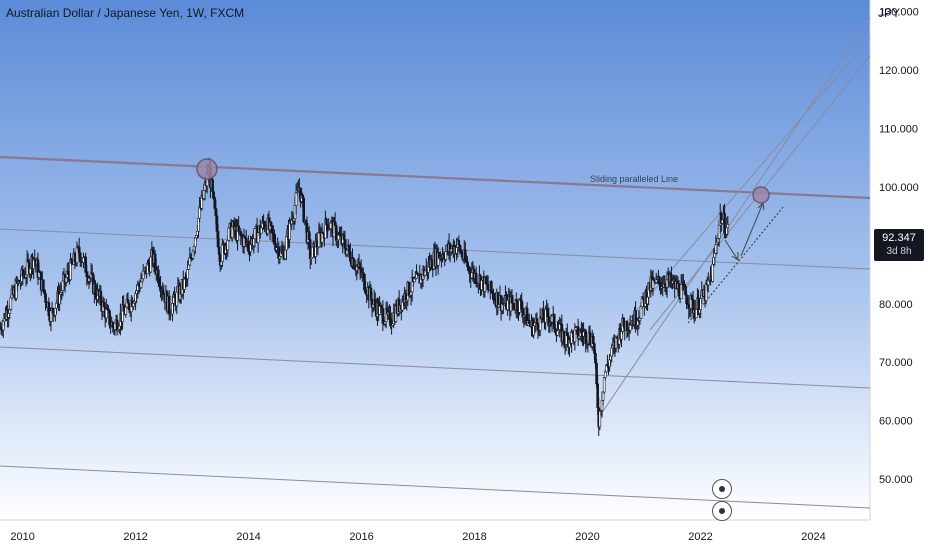 This screenshot has width=932, height=550. I want to click on price-tick-1: 120.000, so click(899, 71).